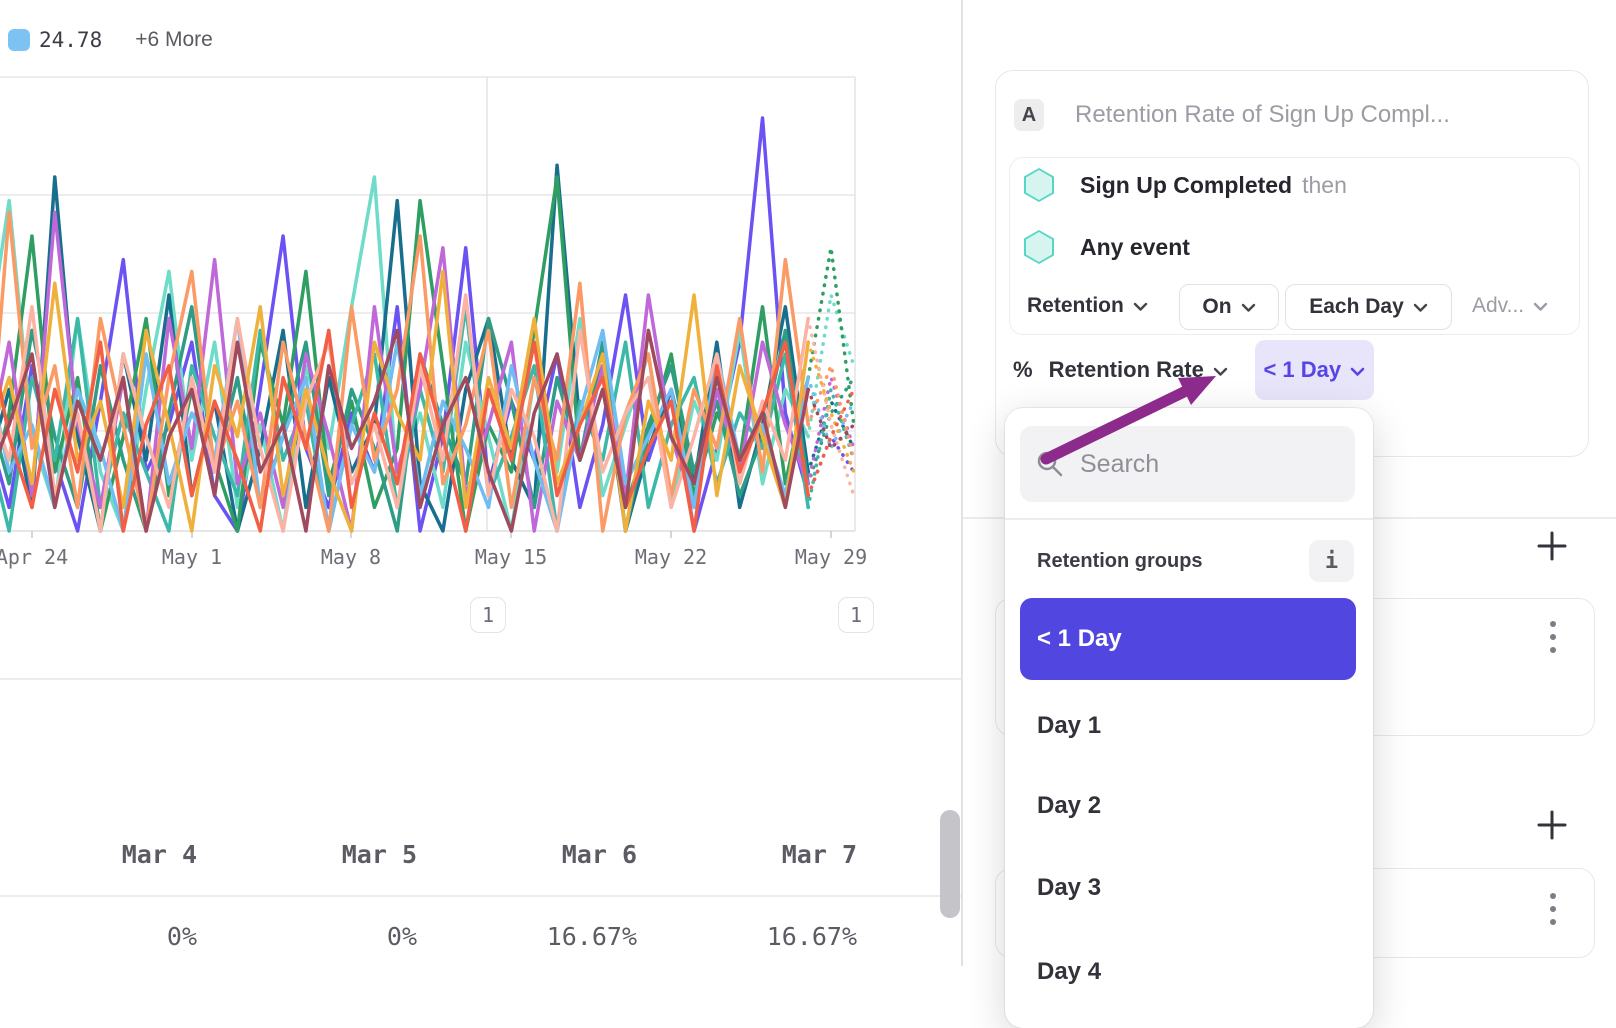  I want to click on metric-dropdown: Retention Rate, so click(1138, 370).